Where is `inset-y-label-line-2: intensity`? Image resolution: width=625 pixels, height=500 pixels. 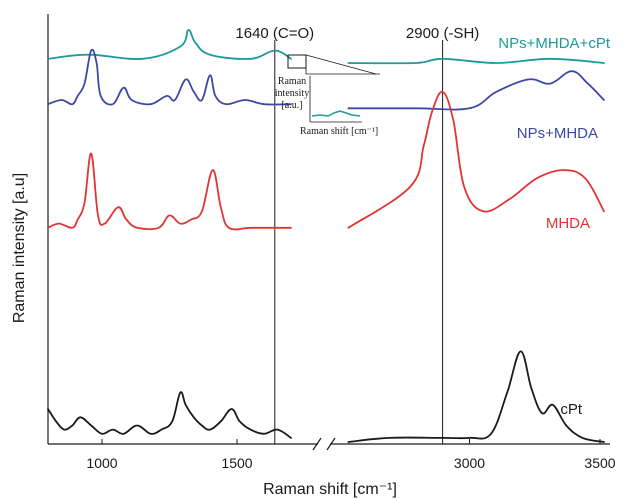 inset-y-label-line-2: intensity is located at coordinates (292, 93).